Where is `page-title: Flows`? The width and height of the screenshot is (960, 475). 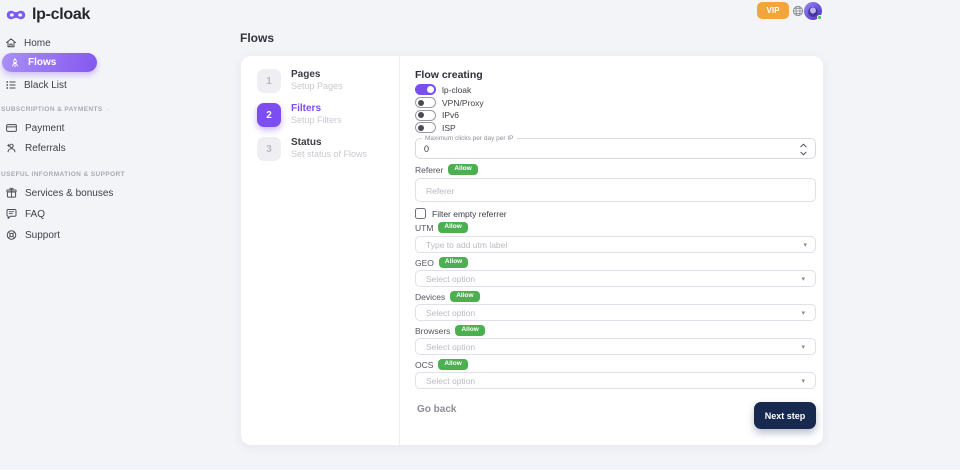 page-title: Flows is located at coordinates (257, 38).